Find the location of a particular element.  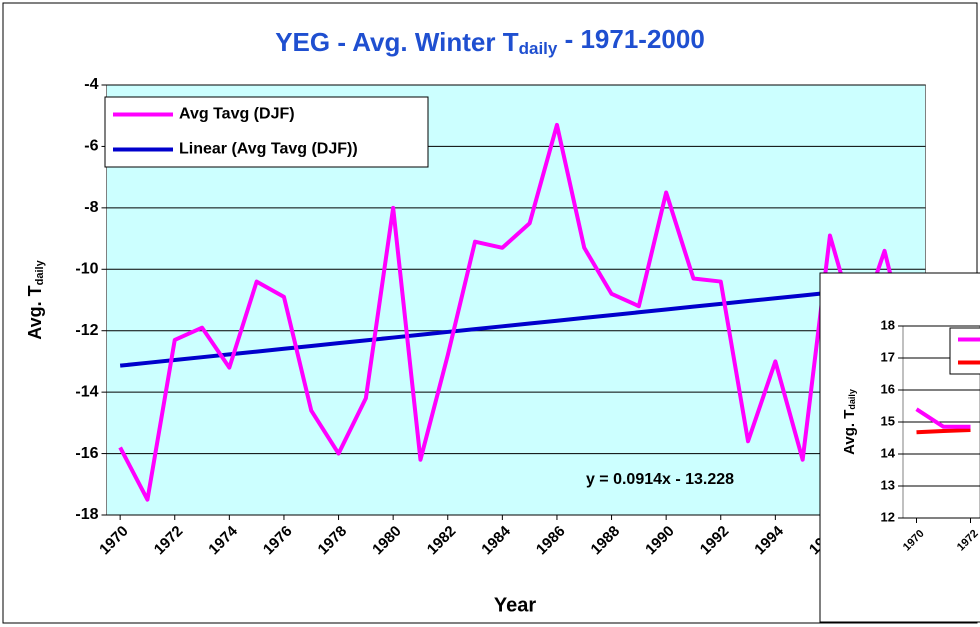

y-tick-label: -16 is located at coordinates (86, 453).